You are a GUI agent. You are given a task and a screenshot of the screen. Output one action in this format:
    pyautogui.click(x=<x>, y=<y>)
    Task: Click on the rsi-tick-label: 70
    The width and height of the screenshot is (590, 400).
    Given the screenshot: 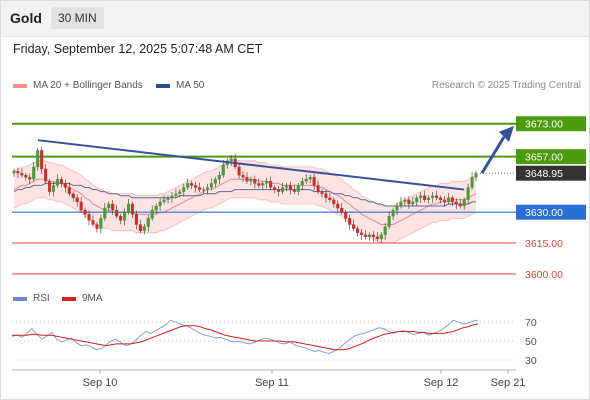 What is the action you would take?
    pyautogui.click(x=531, y=323)
    